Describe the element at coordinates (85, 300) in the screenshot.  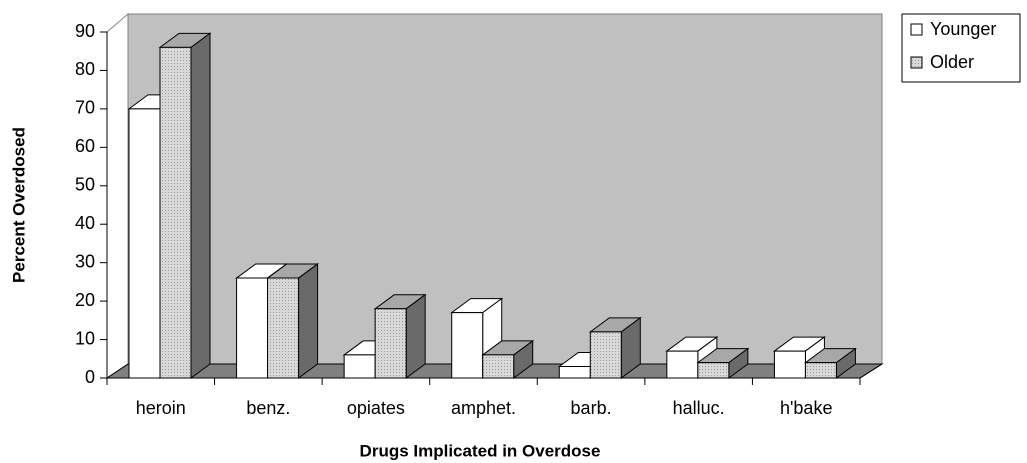
I see `y-tick-label: 20` at that location.